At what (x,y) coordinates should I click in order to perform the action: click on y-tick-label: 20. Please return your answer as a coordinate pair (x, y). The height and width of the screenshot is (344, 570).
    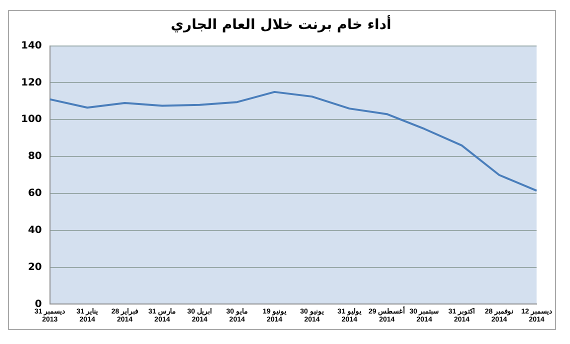
    Looking at the image, I should click on (35, 267).